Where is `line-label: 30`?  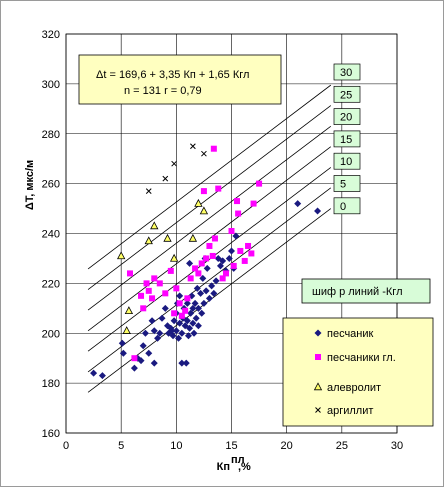
line-label: 30 is located at coordinates (346, 73).